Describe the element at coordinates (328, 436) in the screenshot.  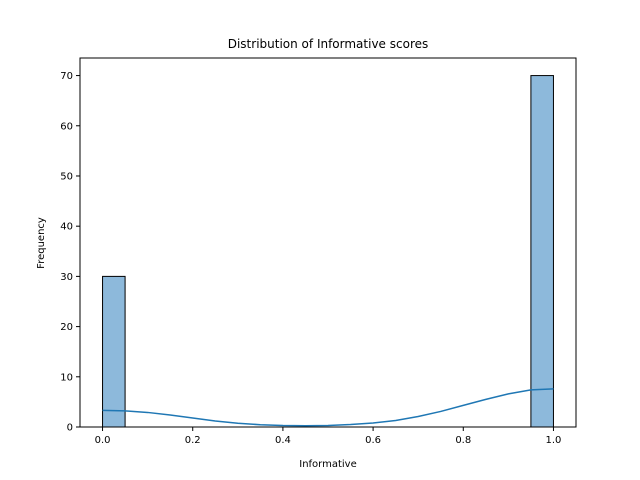
I see `x-axis-ticks: 0.0 0.2 0.4 0.6 0.8 1.0` at that location.